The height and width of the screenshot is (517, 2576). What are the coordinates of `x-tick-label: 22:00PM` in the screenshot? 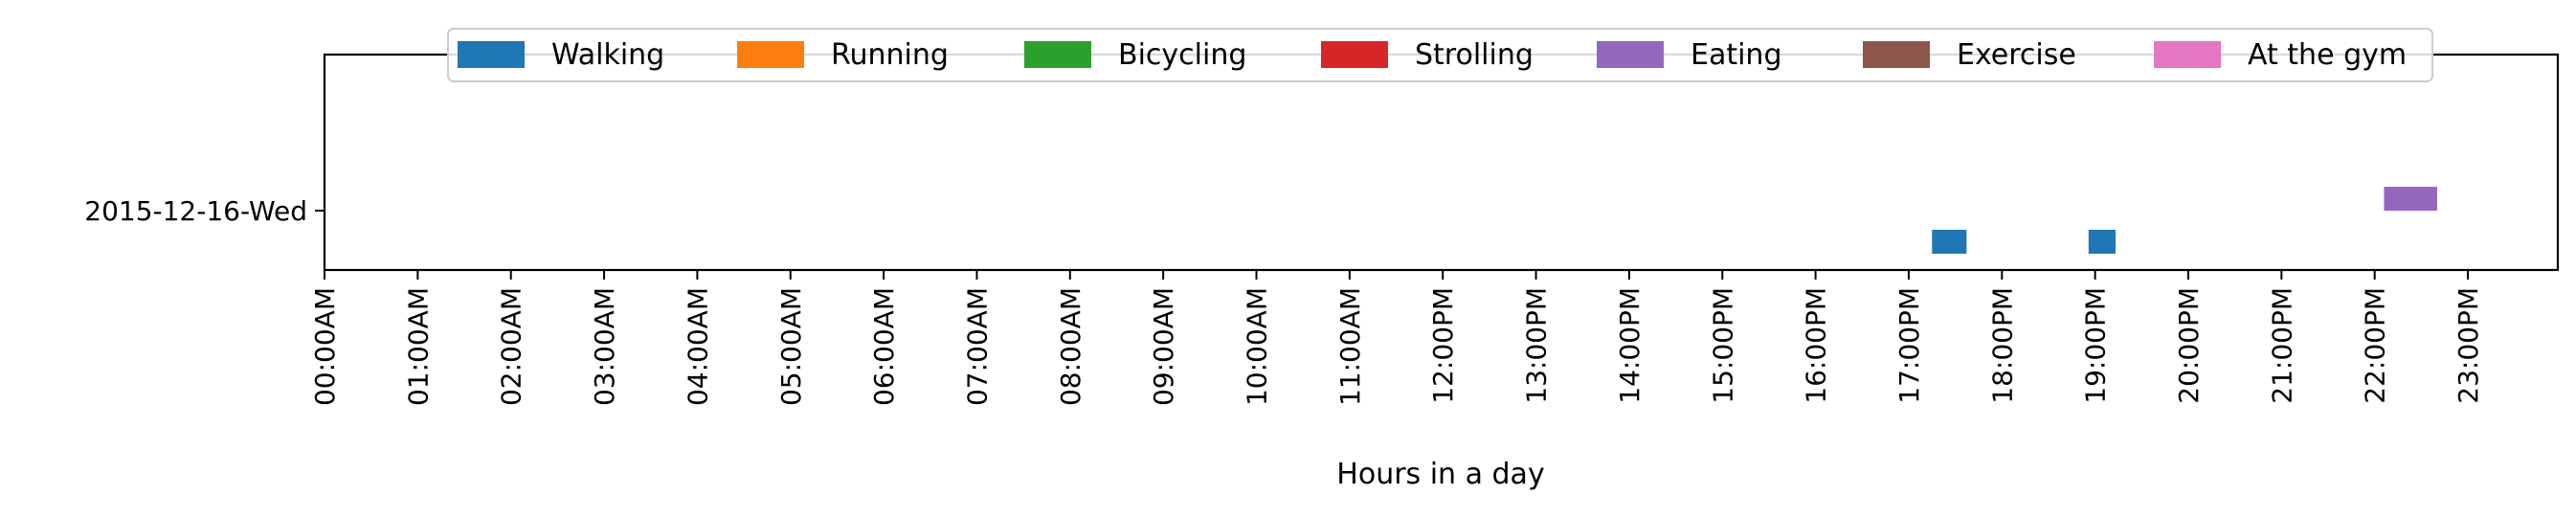 It's located at (2376, 345).